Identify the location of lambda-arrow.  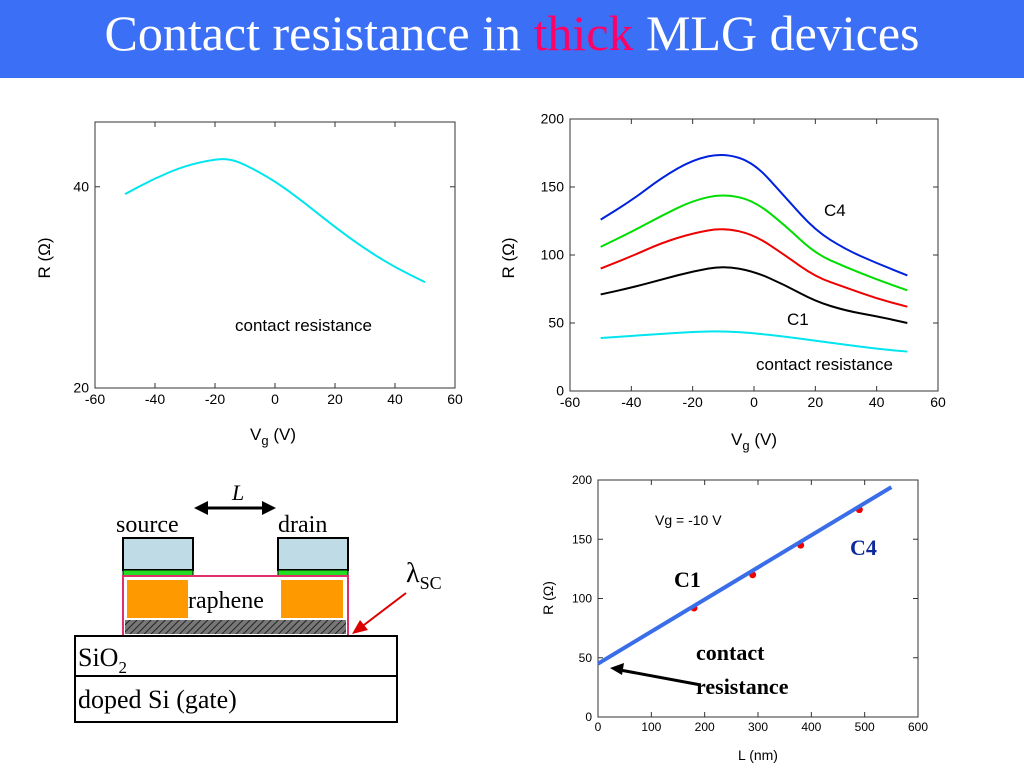
(383, 610).